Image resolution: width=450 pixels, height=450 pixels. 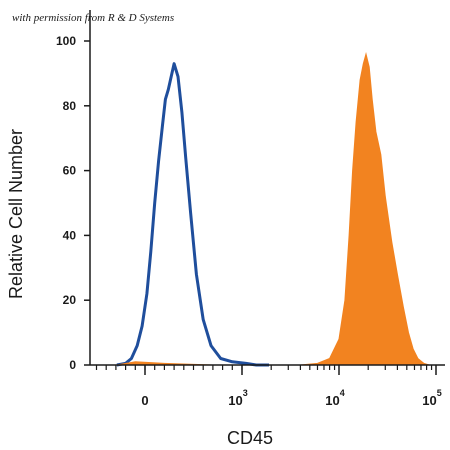 I want to click on watermark-text: with permission from R & D Systems, so click(x=93, y=18).